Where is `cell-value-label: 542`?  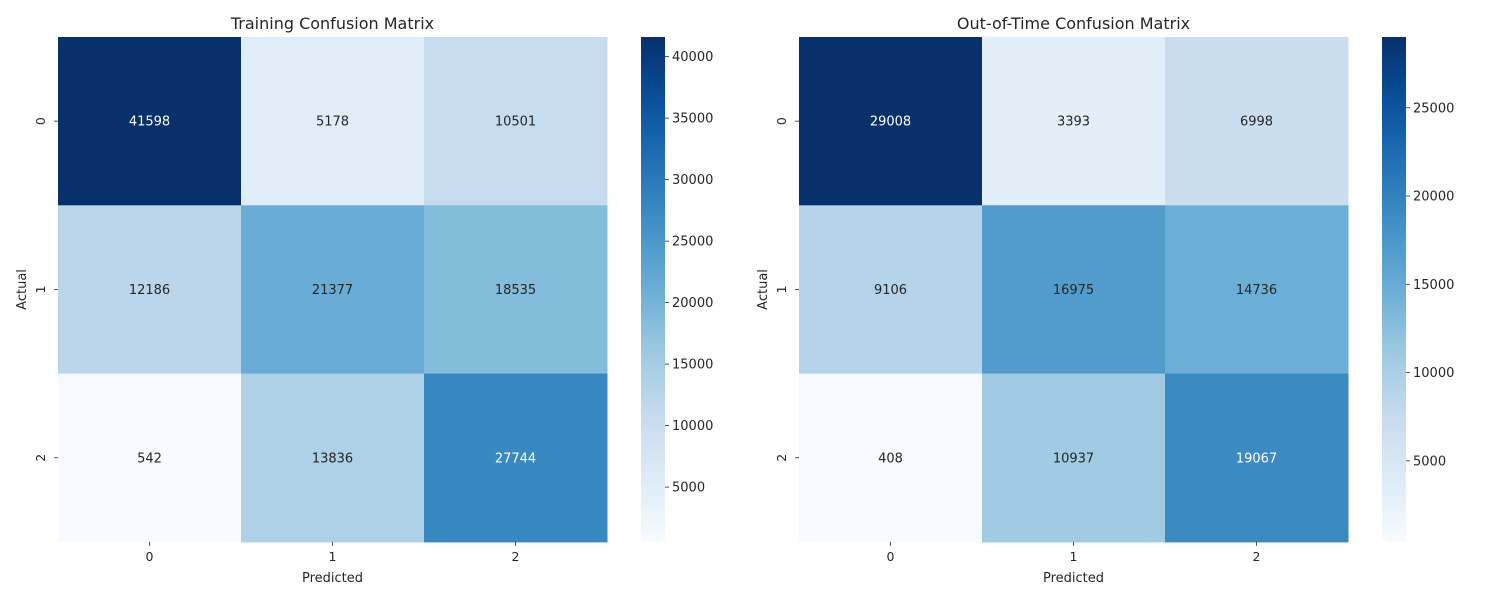
cell-value-label: 542 is located at coordinates (149, 458).